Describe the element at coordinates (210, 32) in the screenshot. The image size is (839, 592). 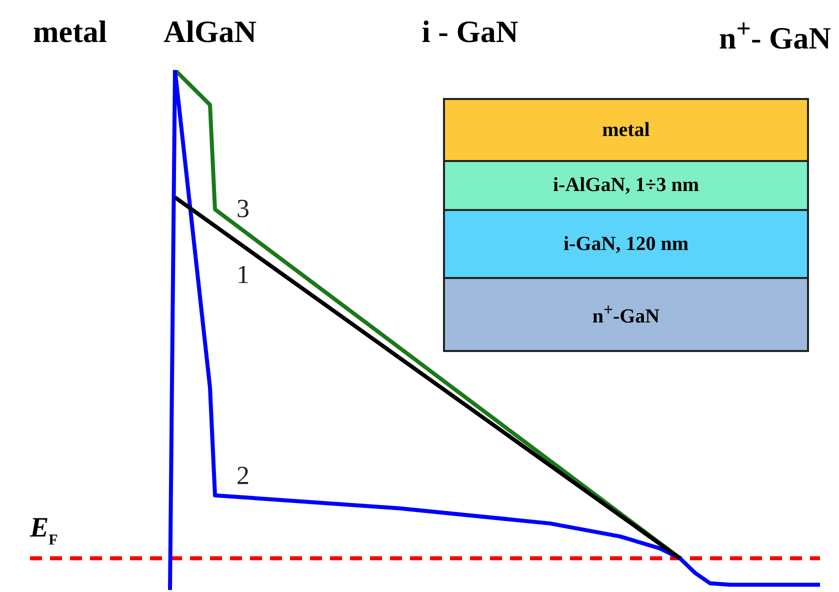
I see `text: AlGaN` at that location.